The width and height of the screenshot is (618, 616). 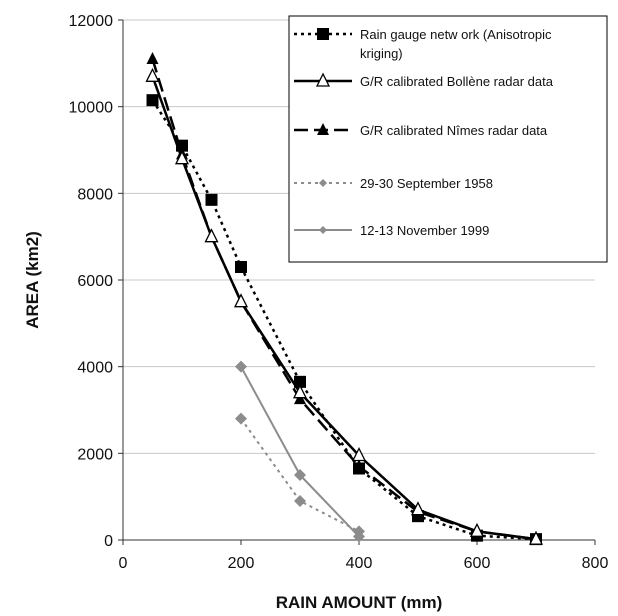 What do you see at coordinates (359, 563) in the screenshot?
I see `x-tick-label: 400` at bounding box center [359, 563].